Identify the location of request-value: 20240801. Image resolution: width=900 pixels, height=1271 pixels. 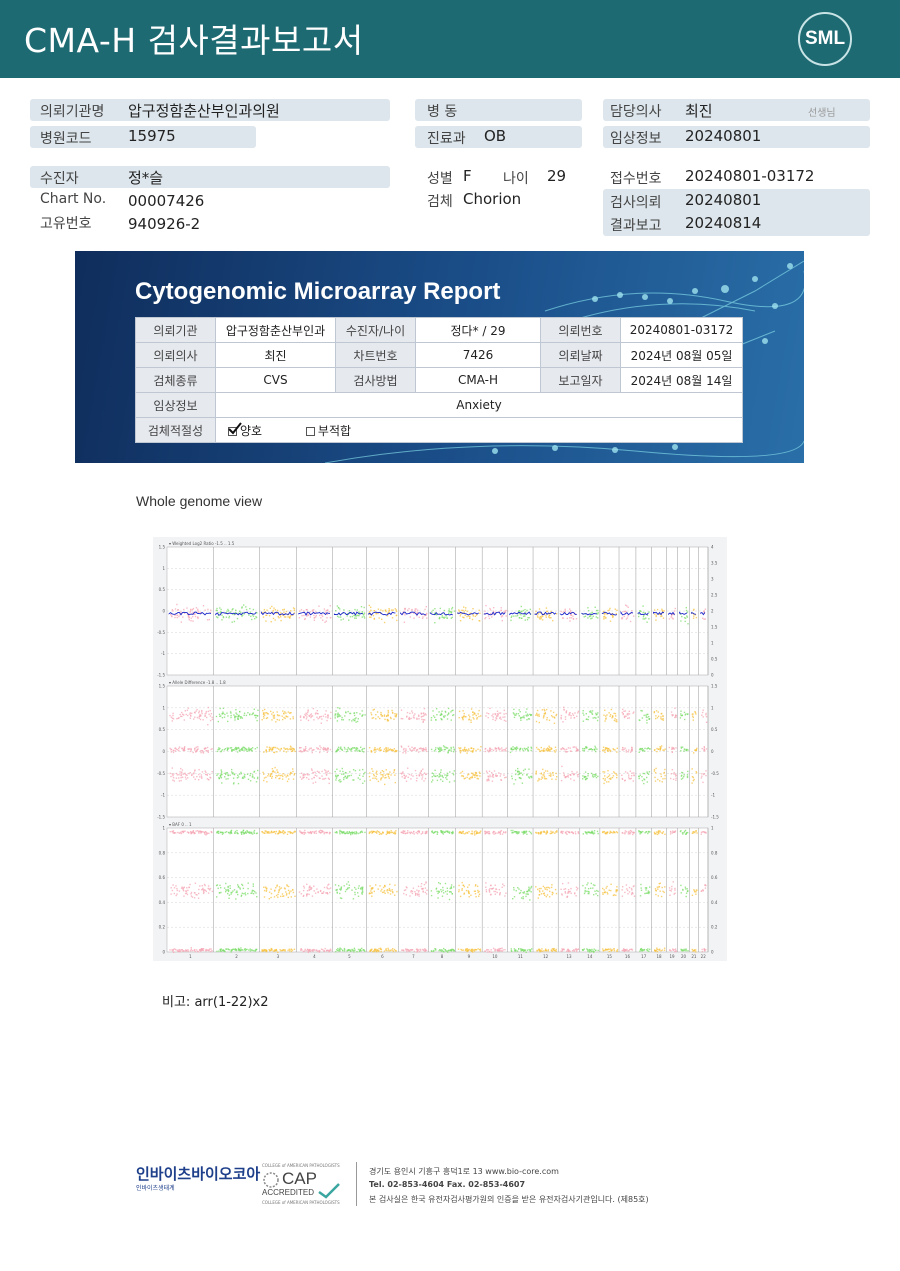
(723, 200).